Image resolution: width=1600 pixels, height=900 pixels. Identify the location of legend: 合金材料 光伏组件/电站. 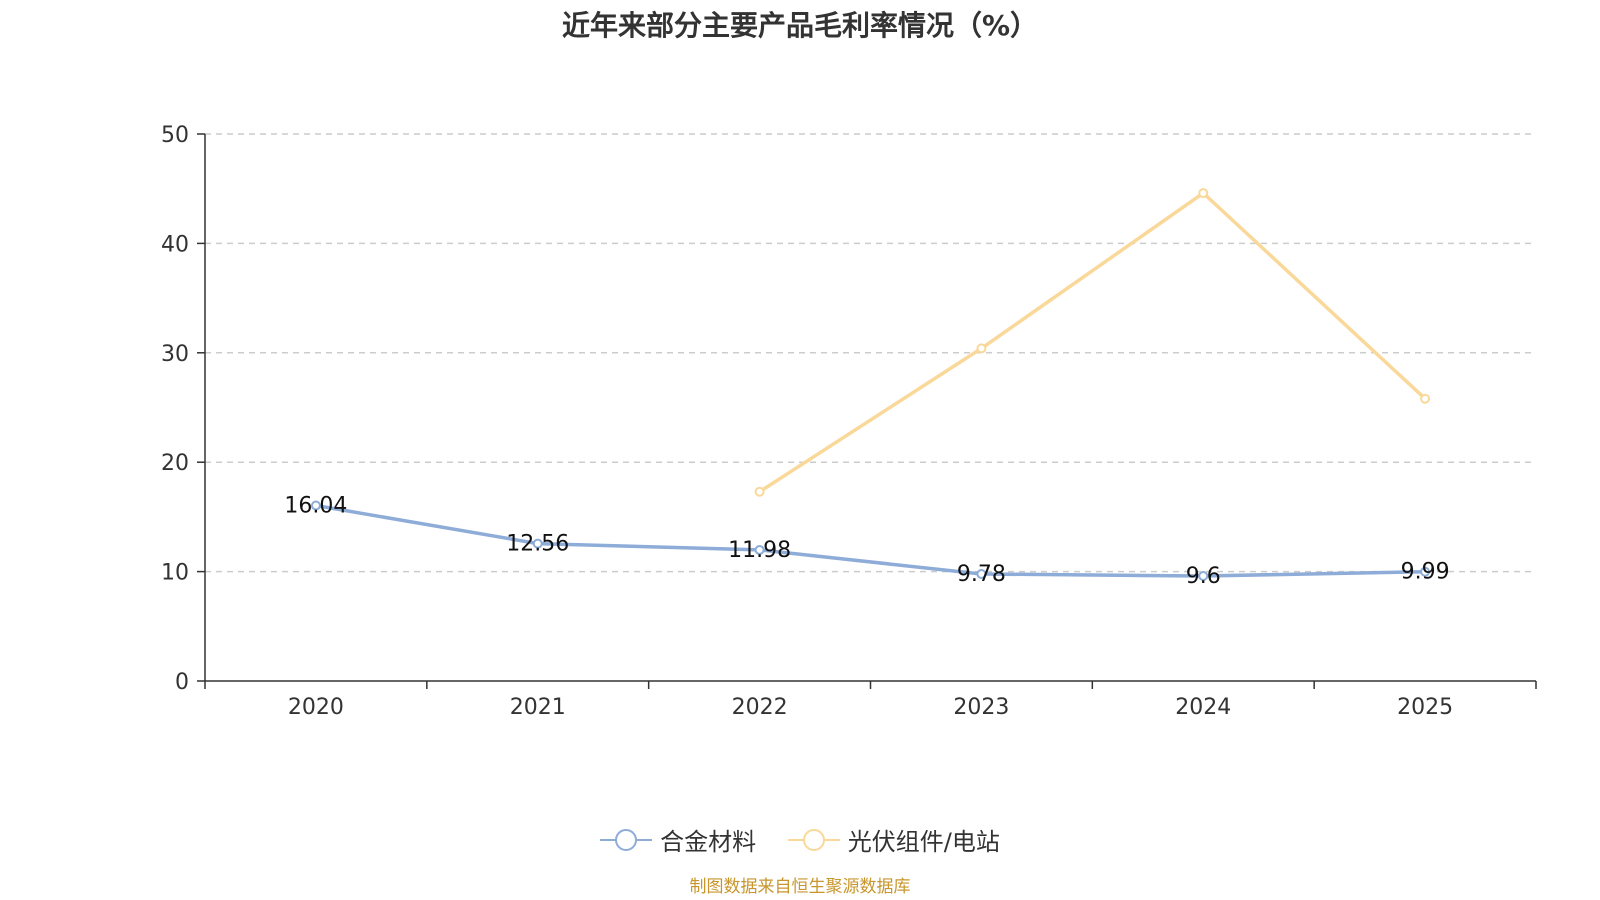
(800, 841).